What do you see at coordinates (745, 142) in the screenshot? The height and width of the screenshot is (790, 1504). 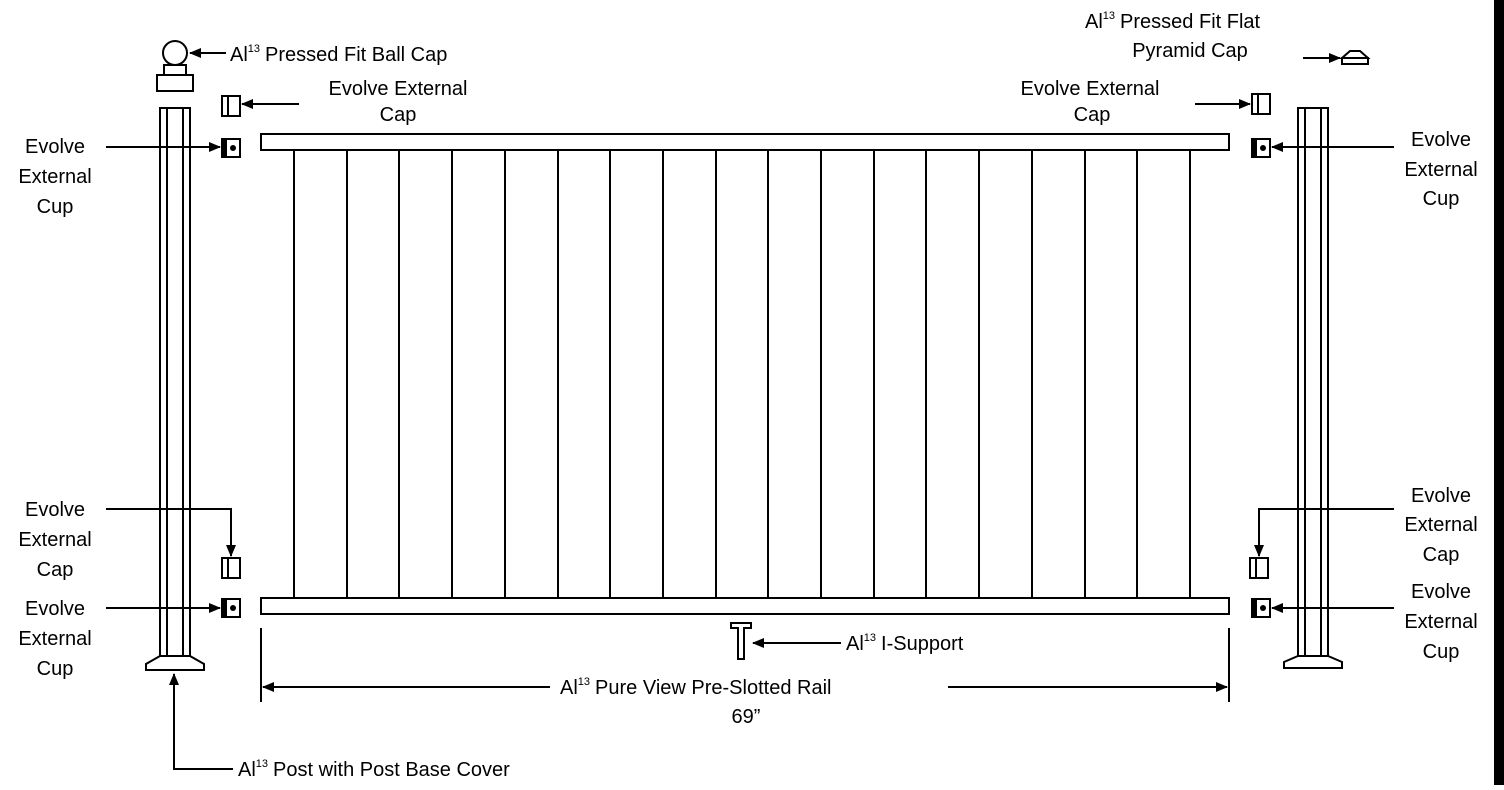 I see `top-rail` at bounding box center [745, 142].